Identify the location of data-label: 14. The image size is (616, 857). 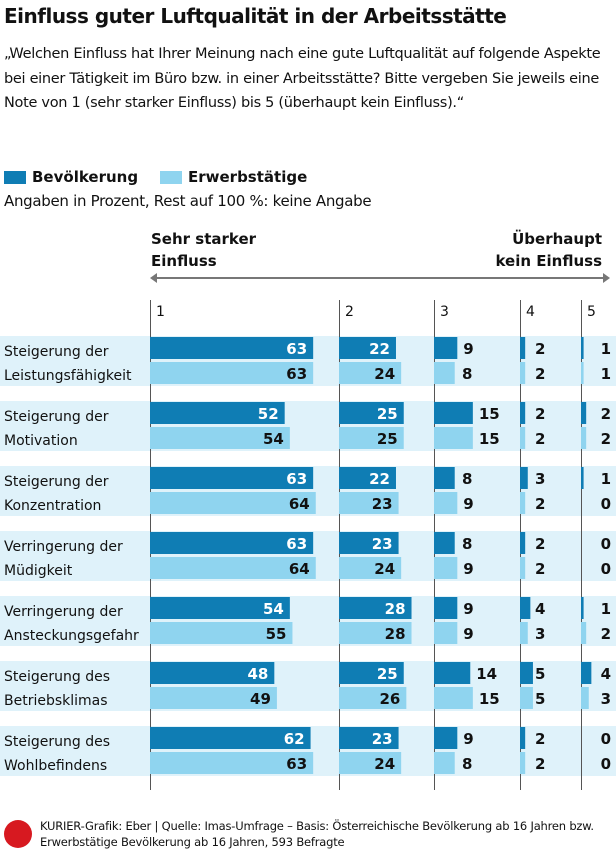
(486, 674).